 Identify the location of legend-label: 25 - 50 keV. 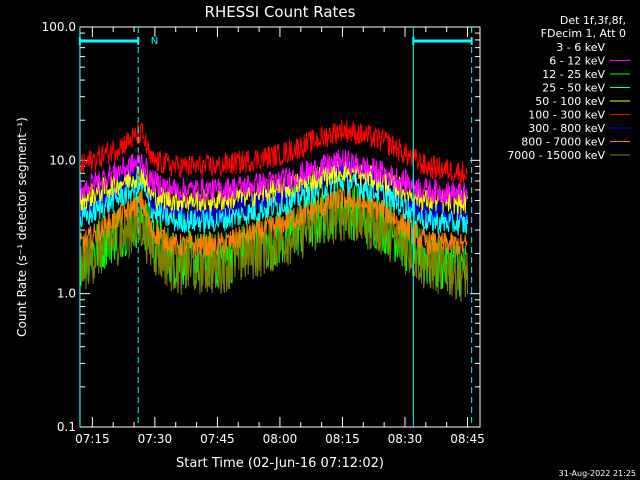
(573, 88).